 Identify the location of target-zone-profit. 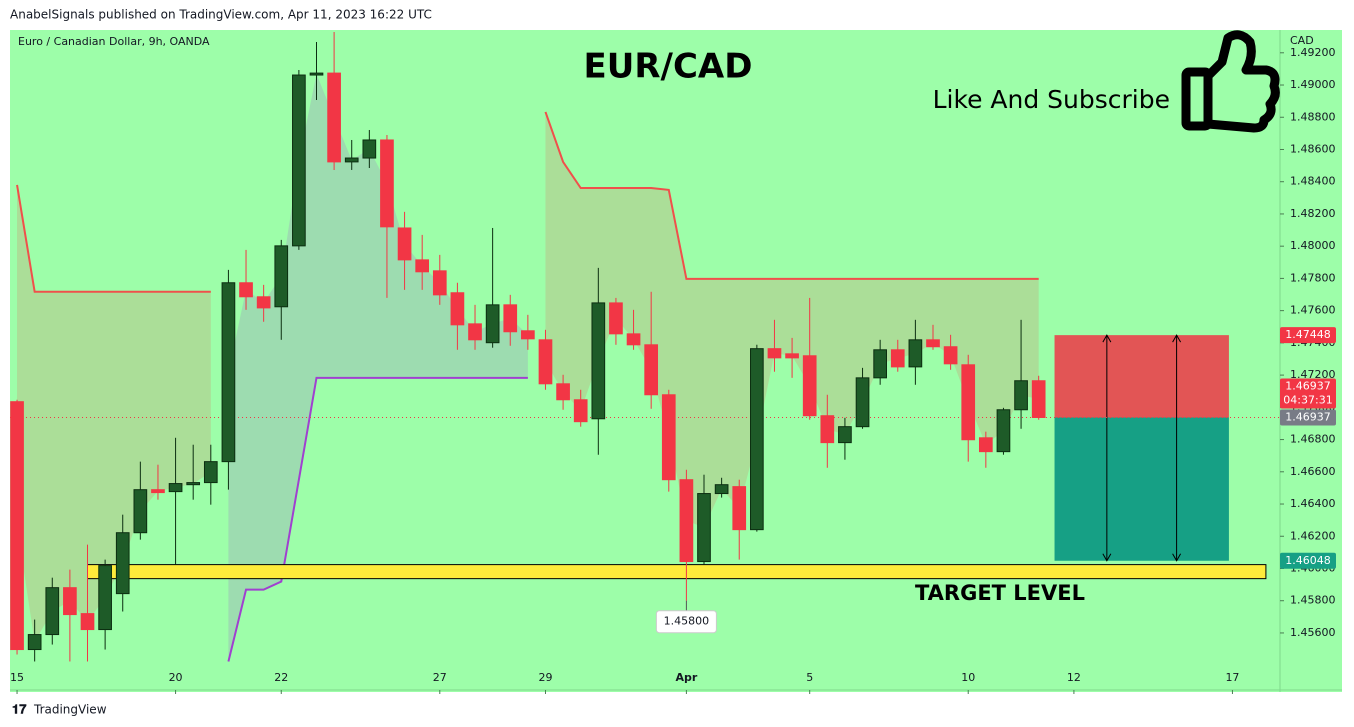
(1141, 489).